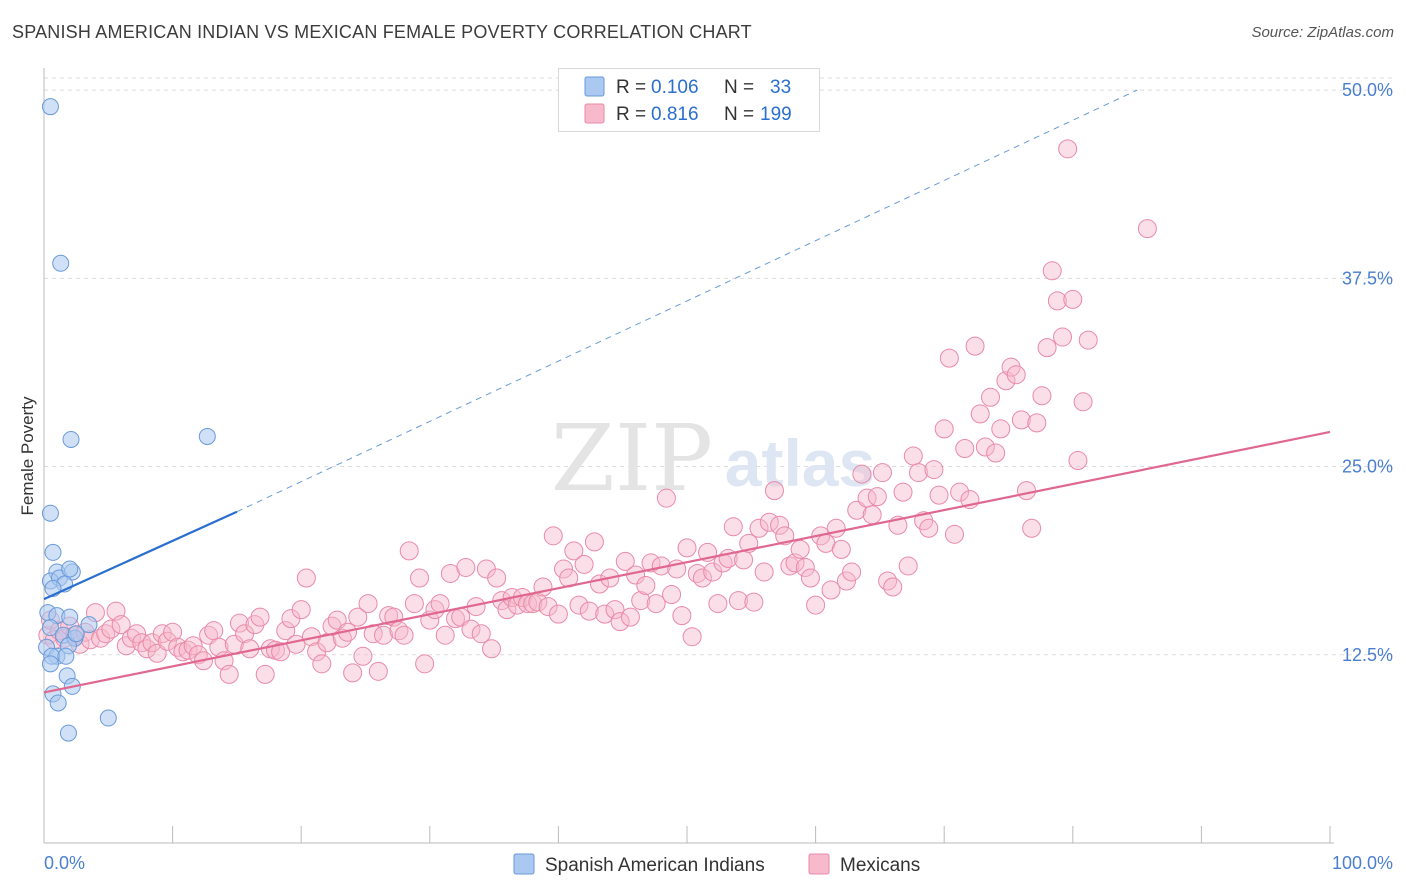 This screenshot has width=1406, height=892. Describe the element at coordinates (800, 463) in the screenshot. I see `watermark-atlas: atlas` at that location.